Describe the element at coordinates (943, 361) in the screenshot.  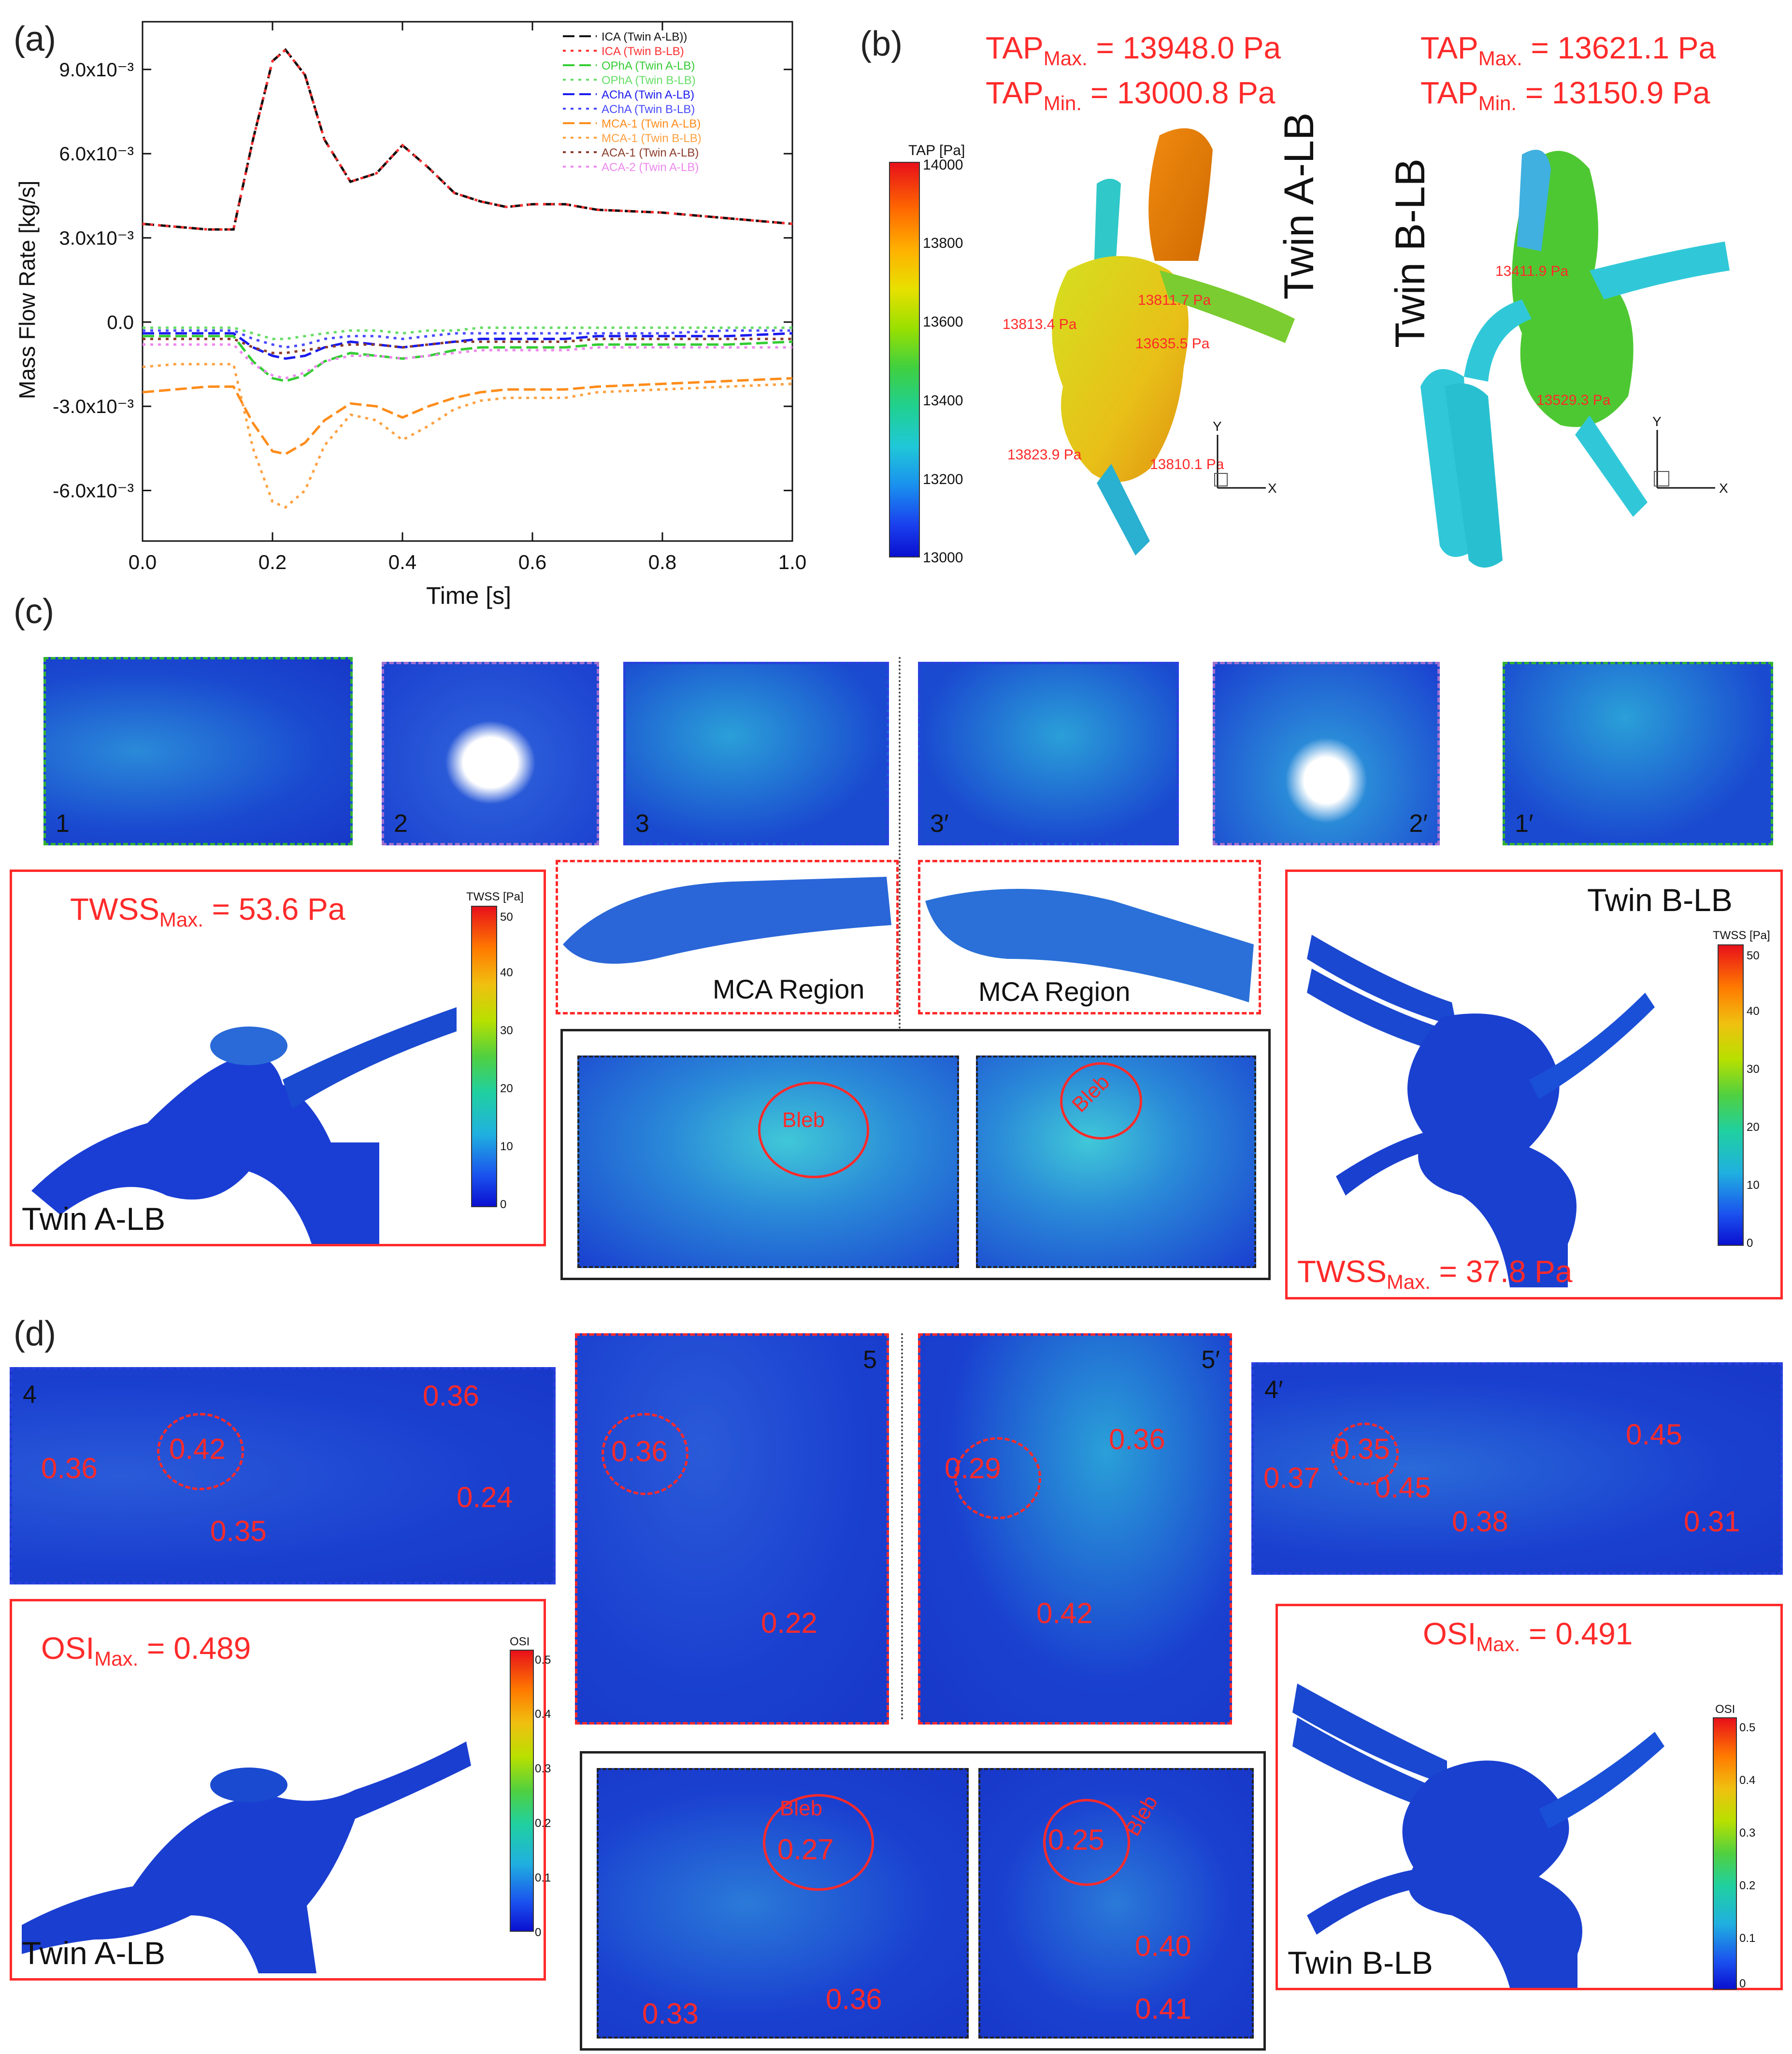
I see `tap-colorbar-ticks: 14000 13800 13600 13400 13200 13000` at that location.